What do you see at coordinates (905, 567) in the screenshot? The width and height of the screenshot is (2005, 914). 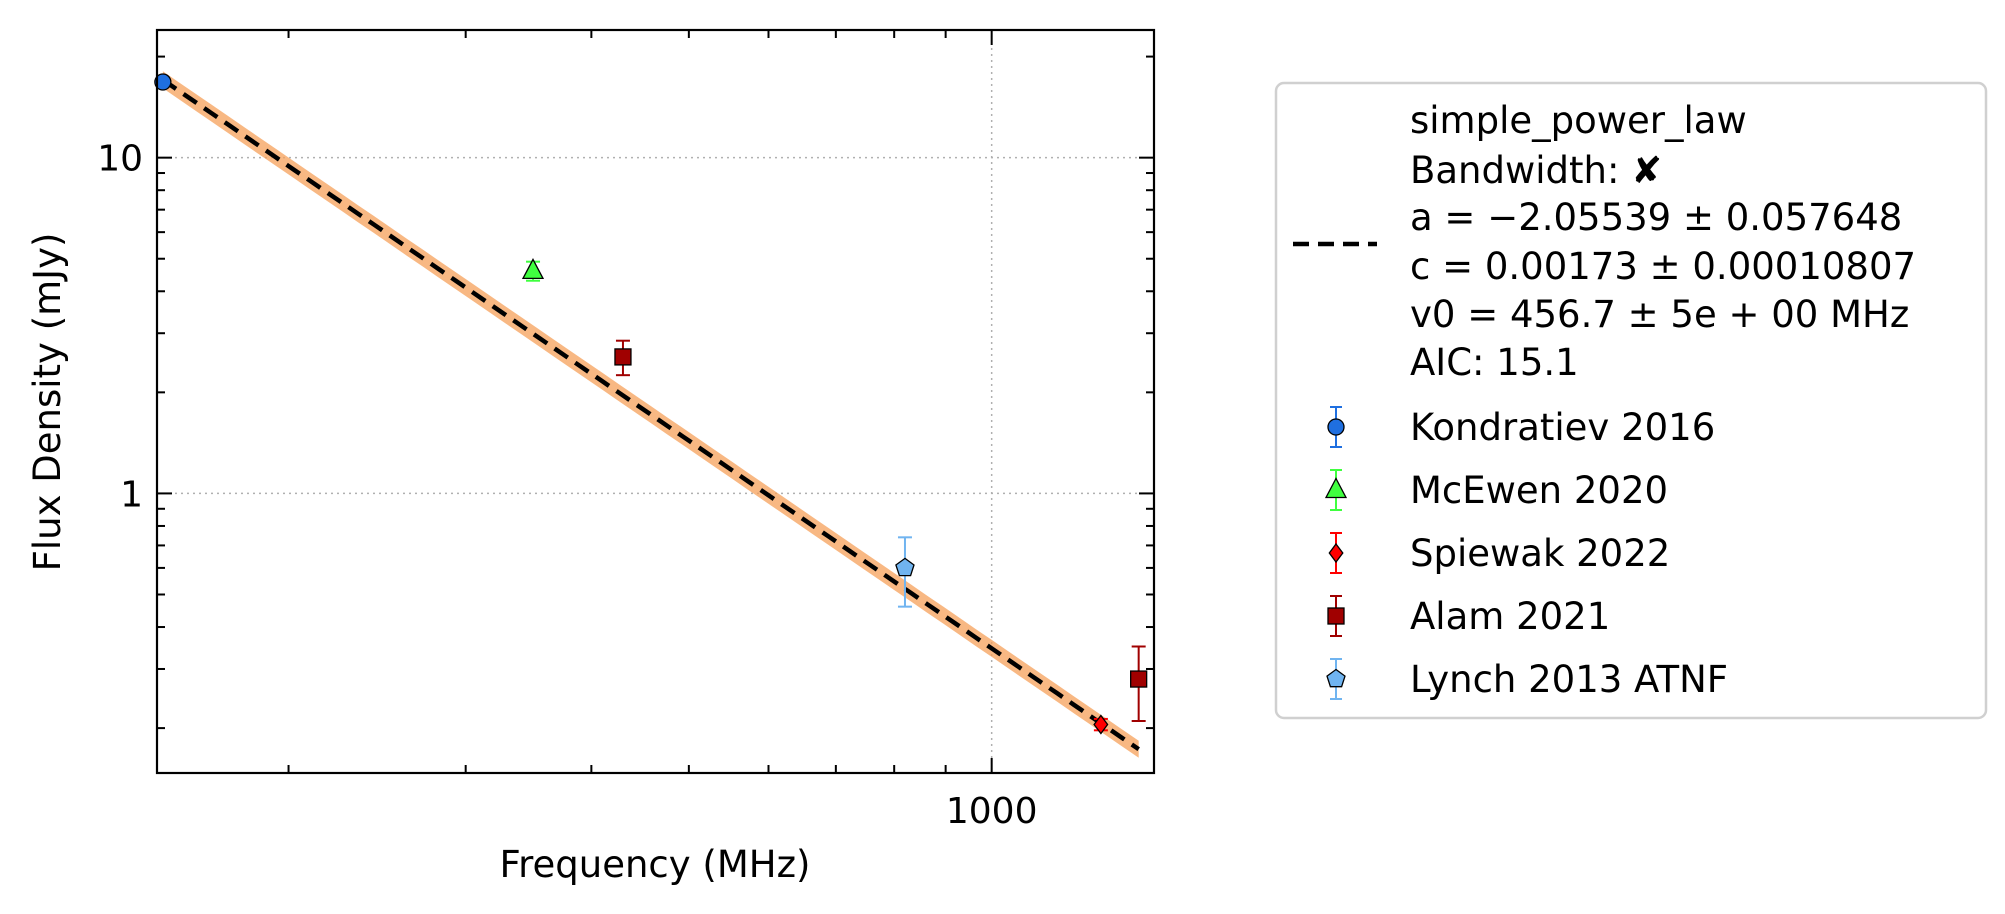 I see `lynch-2013-atnf-point` at bounding box center [905, 567].